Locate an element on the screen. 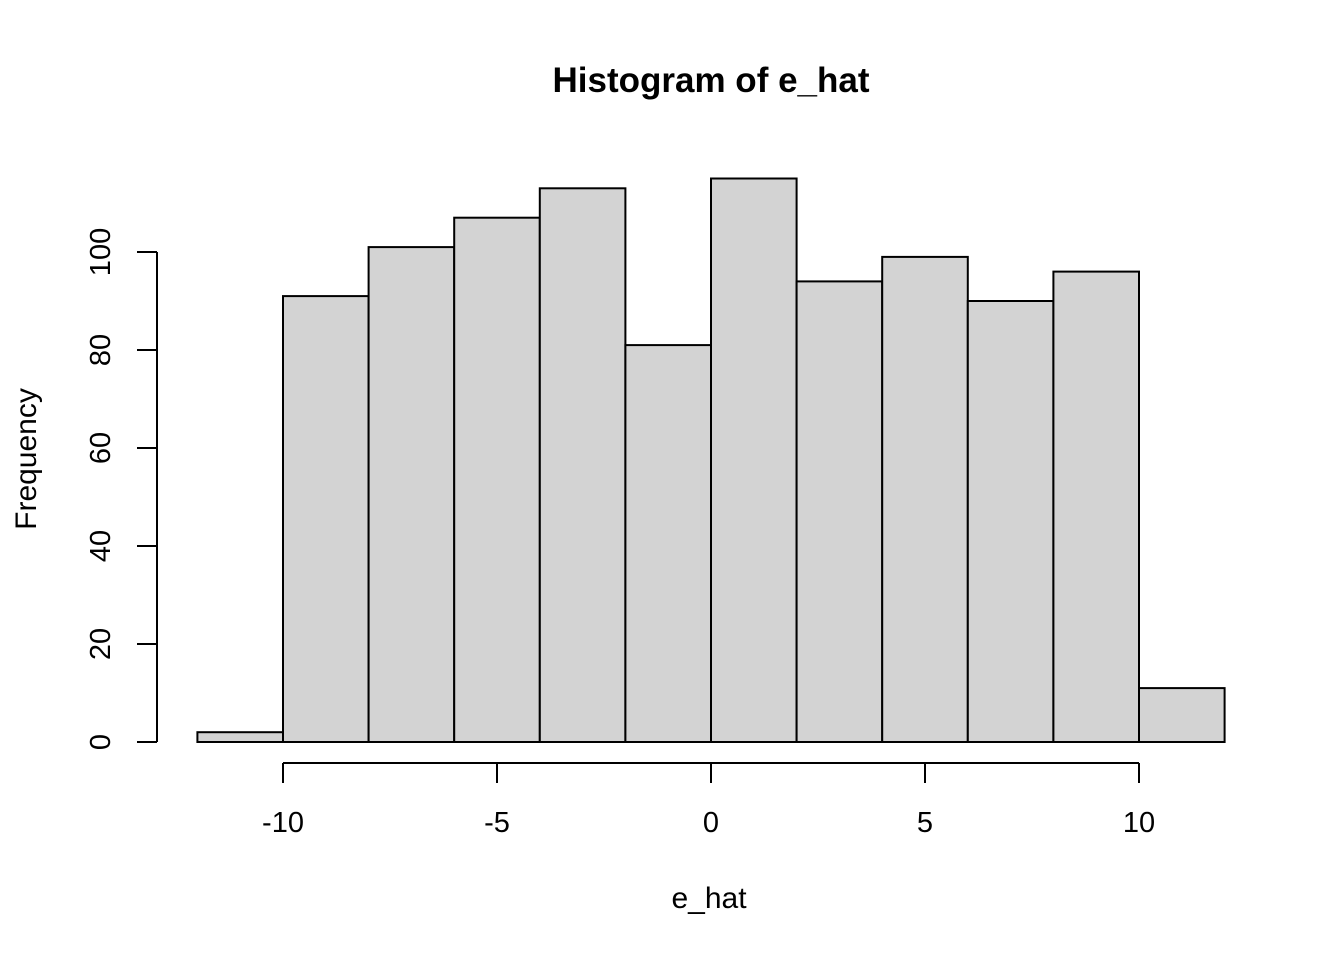 The image size is (1344, 960). y-tick-label: 80 is located at coordinates (101, 350).